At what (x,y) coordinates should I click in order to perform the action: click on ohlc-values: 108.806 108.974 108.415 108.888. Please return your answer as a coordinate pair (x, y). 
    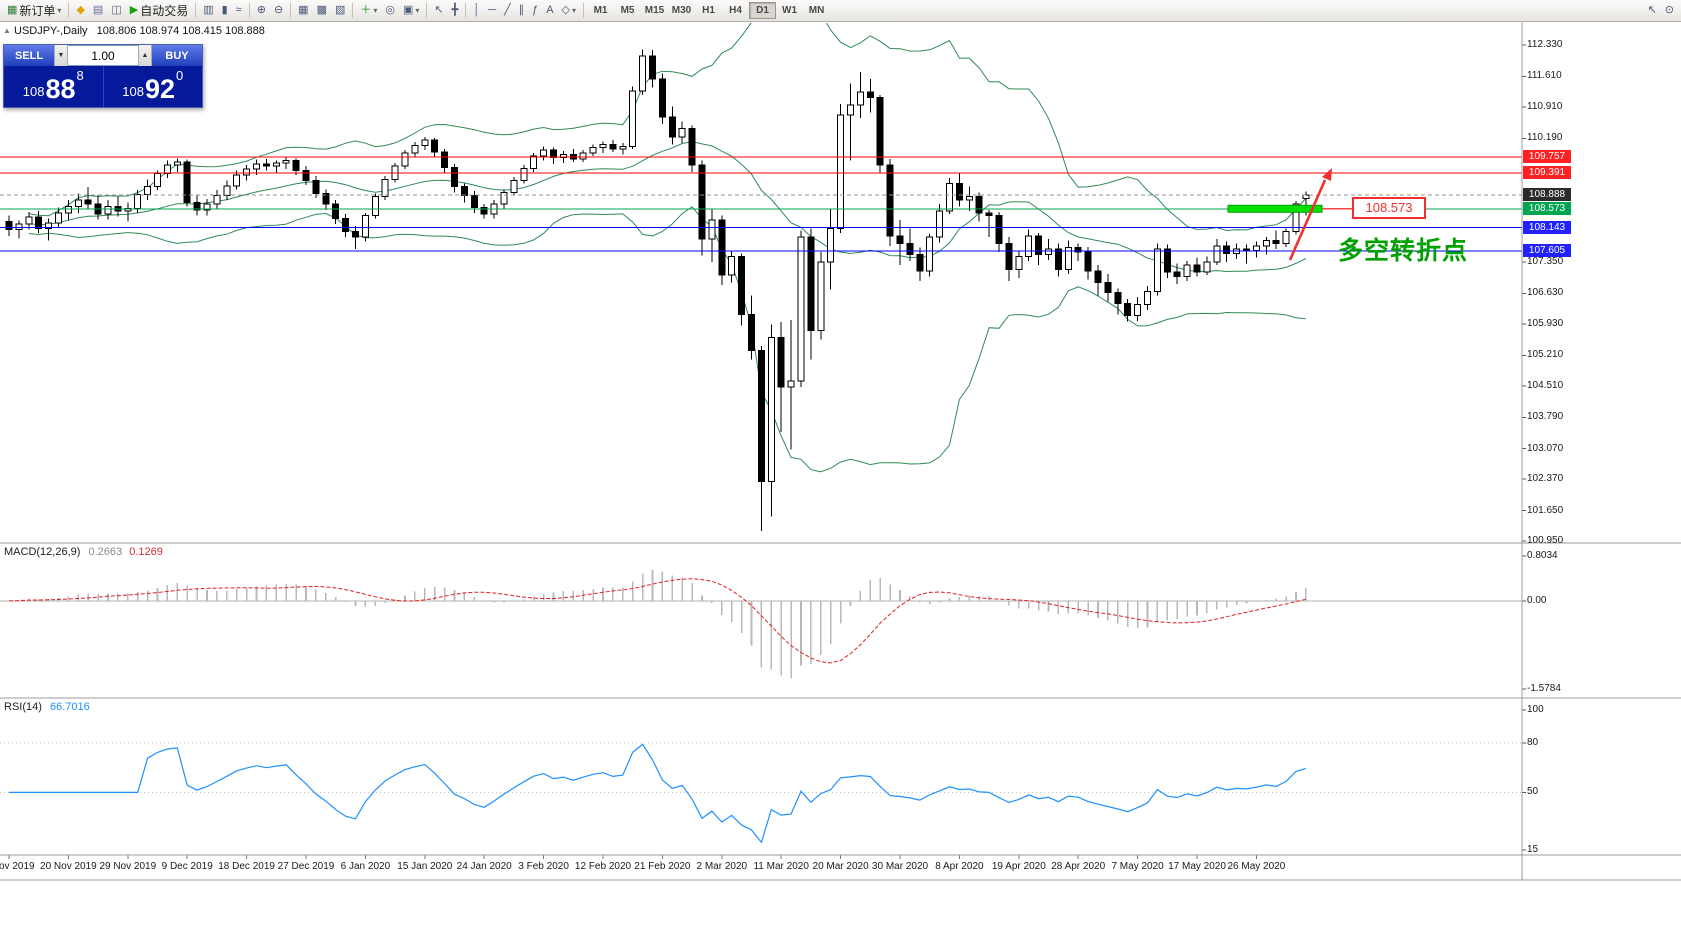
    Looking at the image, I should click on (180, 31).